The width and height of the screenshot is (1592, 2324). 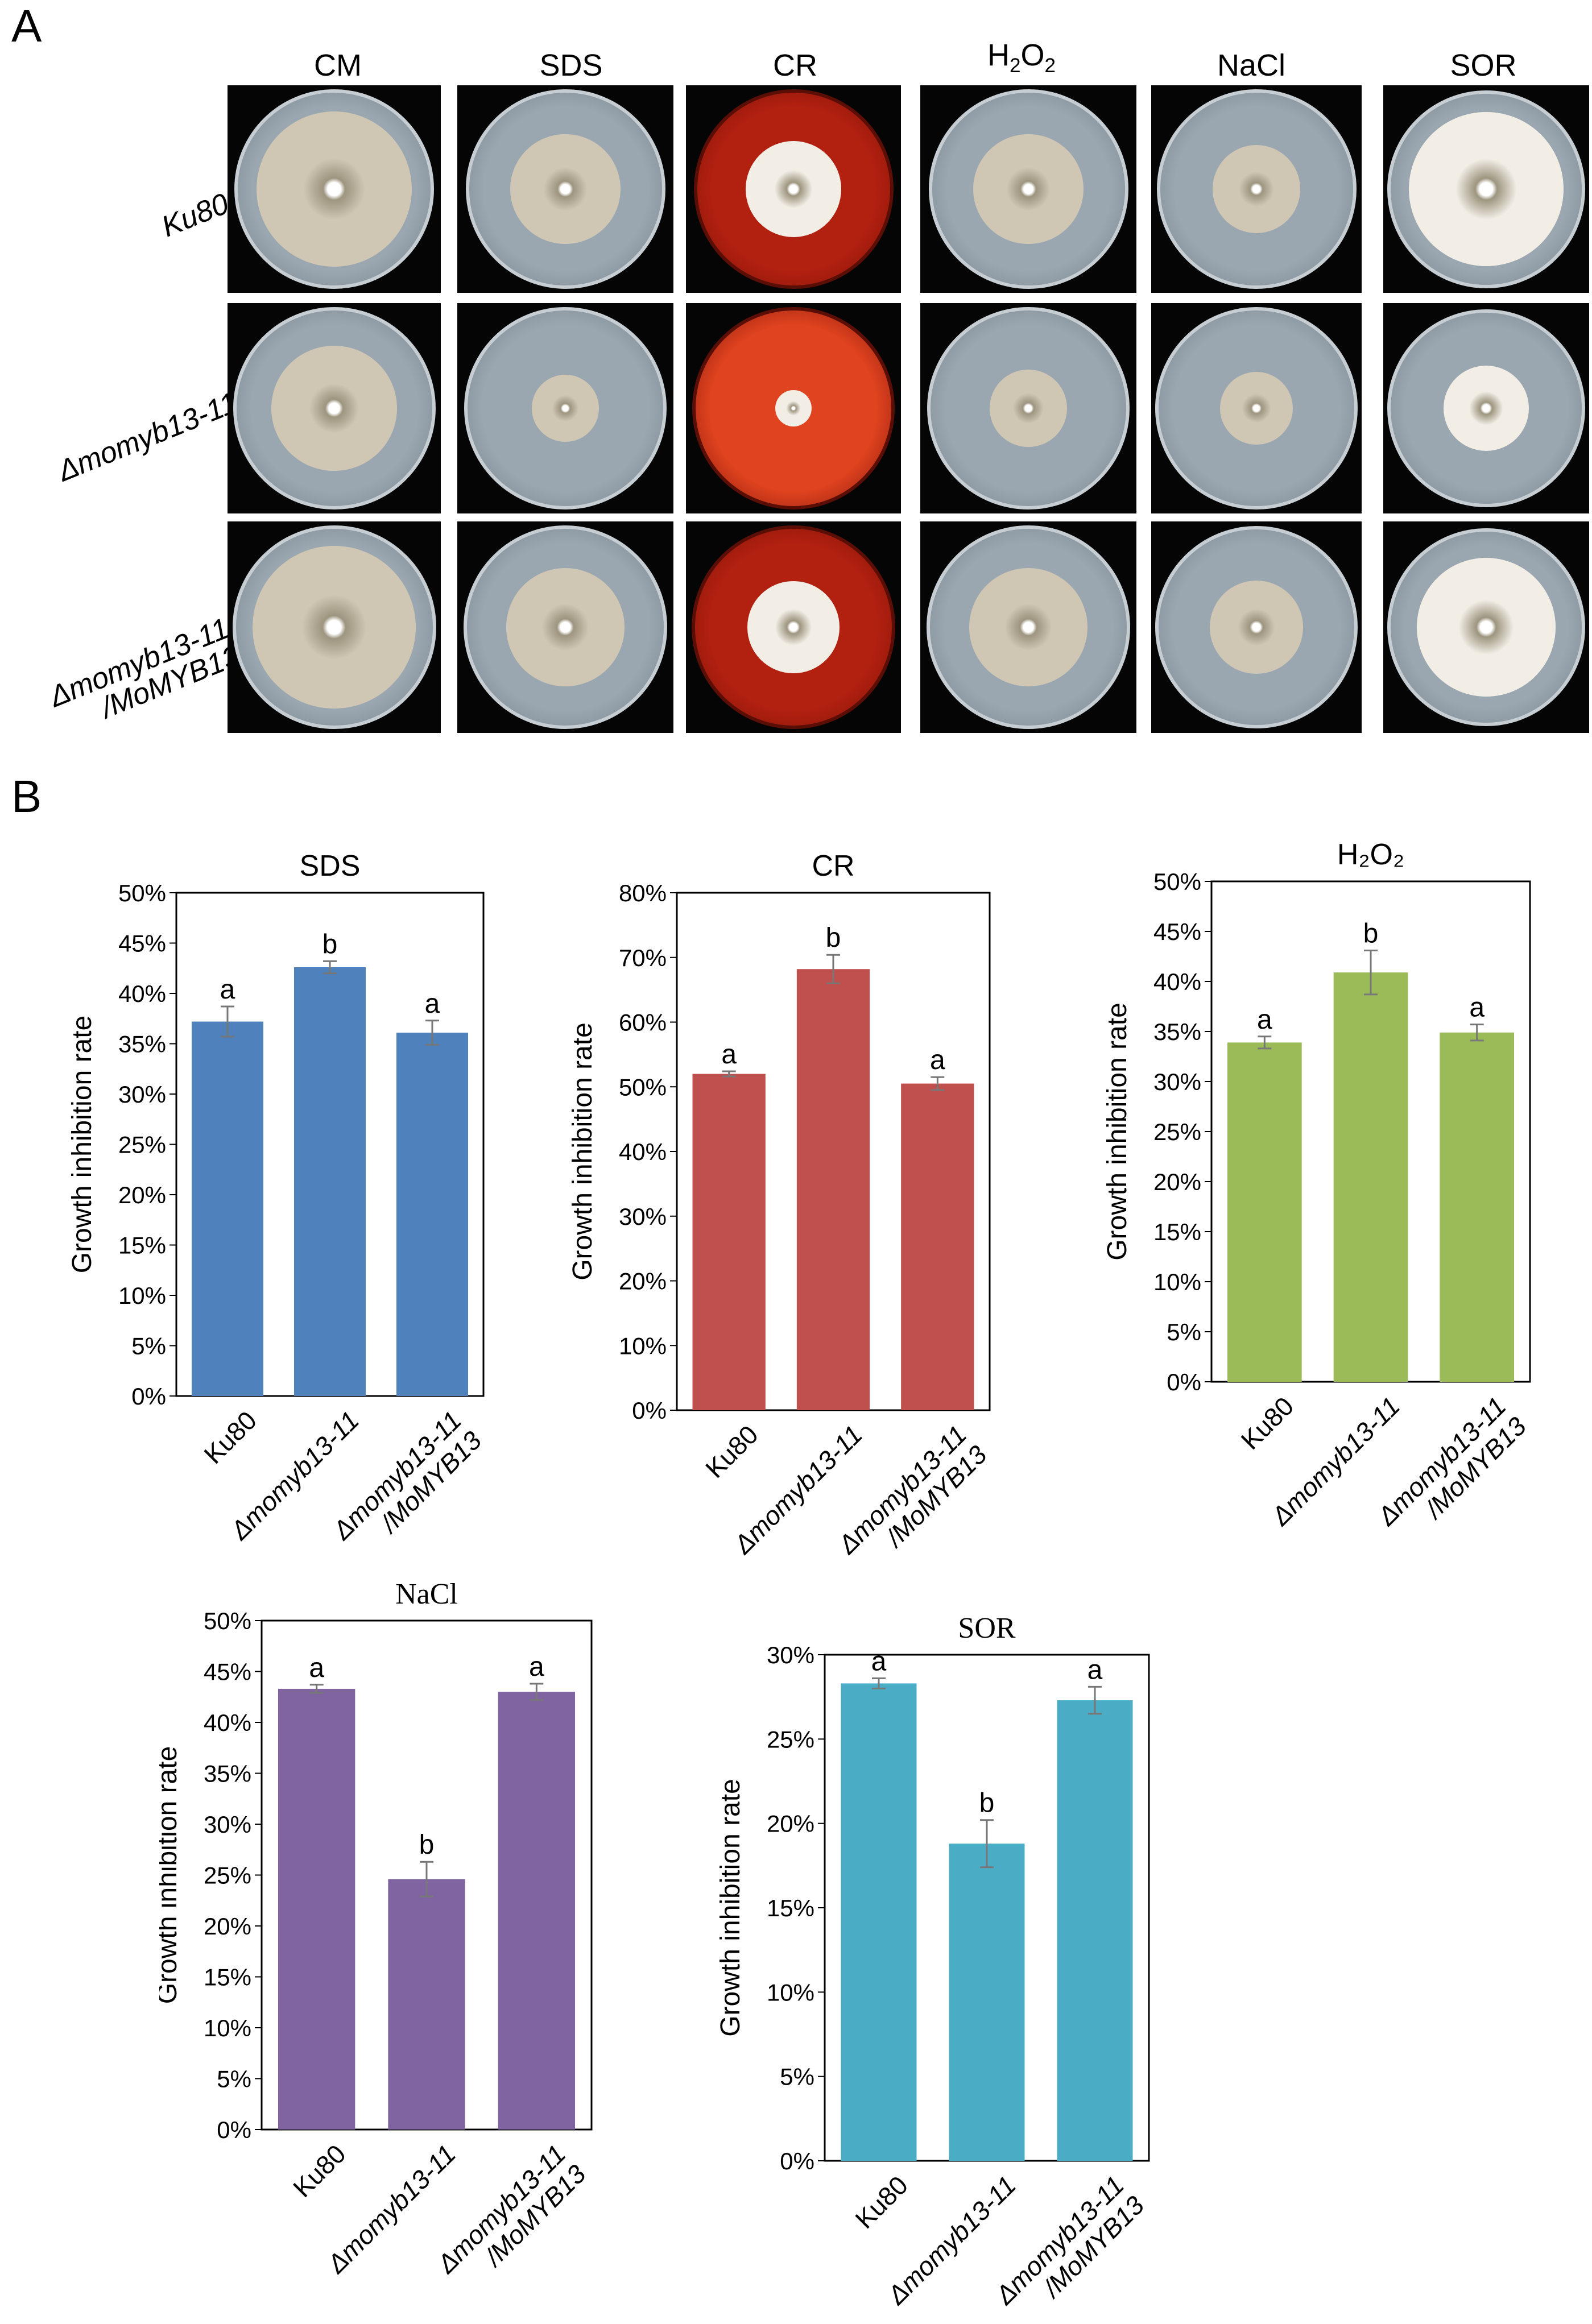 What do you see at coordinates (794, 189) in the screenshot?
I see `plate-ku80-cr` at bounding box center [794, 189].